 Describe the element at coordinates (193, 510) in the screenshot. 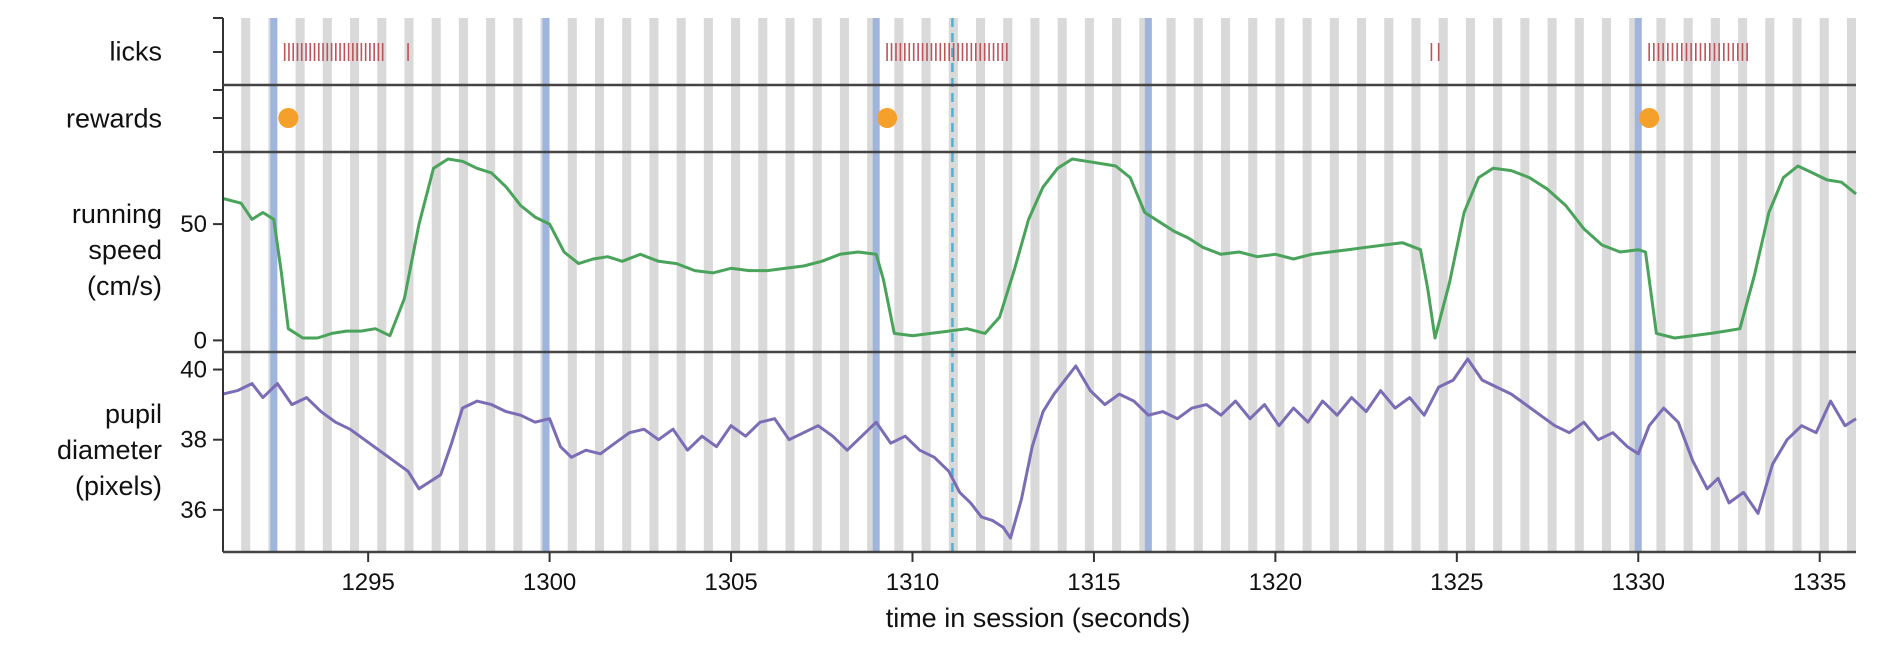

I see `y-tick-label-pupil: 36` at that location.